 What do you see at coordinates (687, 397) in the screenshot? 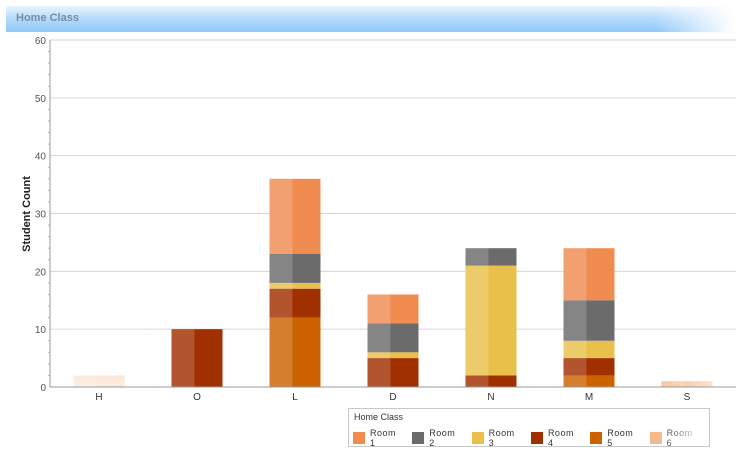
I see `x-tick-label: S` at bounding box center [687, 397].